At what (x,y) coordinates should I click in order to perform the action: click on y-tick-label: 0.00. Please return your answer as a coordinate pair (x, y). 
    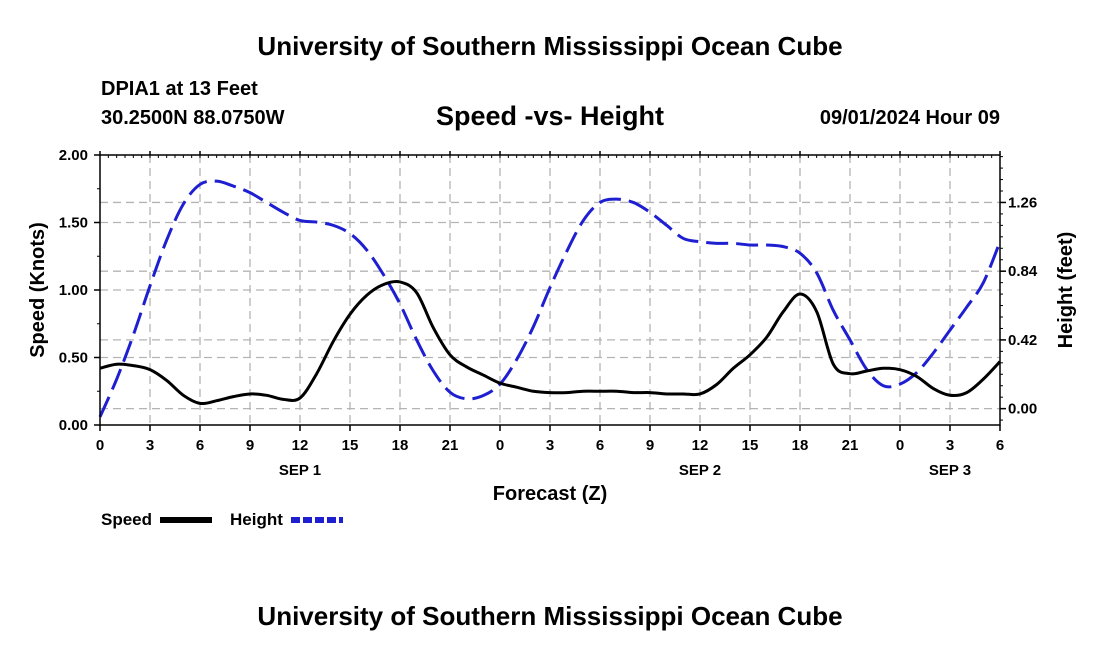
    Looking at the image, I should click on (73, 425).